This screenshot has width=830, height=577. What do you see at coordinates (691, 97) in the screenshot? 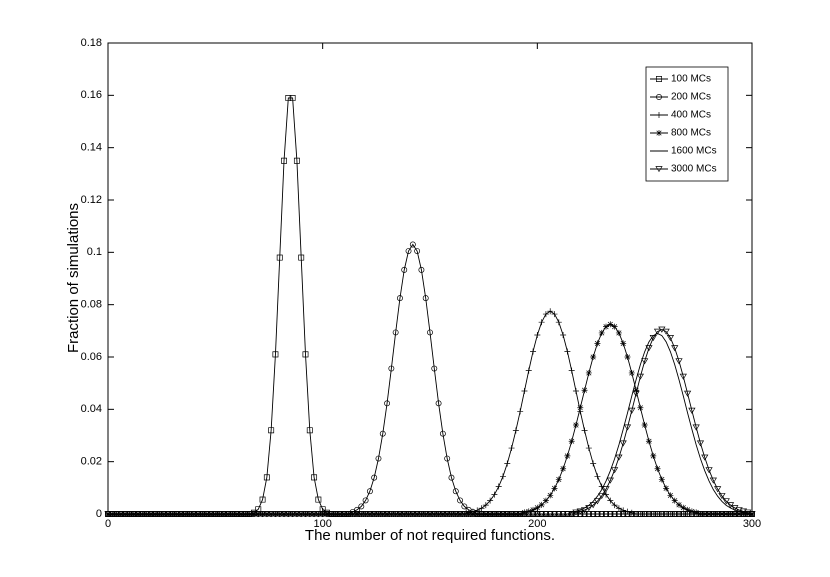
I see `legend-label: 200 MCs` at bounding box center [691, 97].